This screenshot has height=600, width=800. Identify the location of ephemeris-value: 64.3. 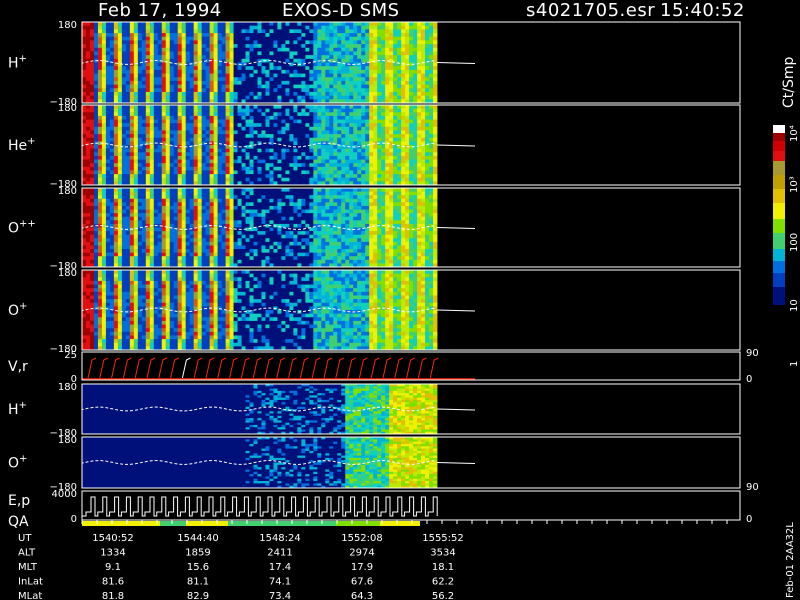
(362, 595).